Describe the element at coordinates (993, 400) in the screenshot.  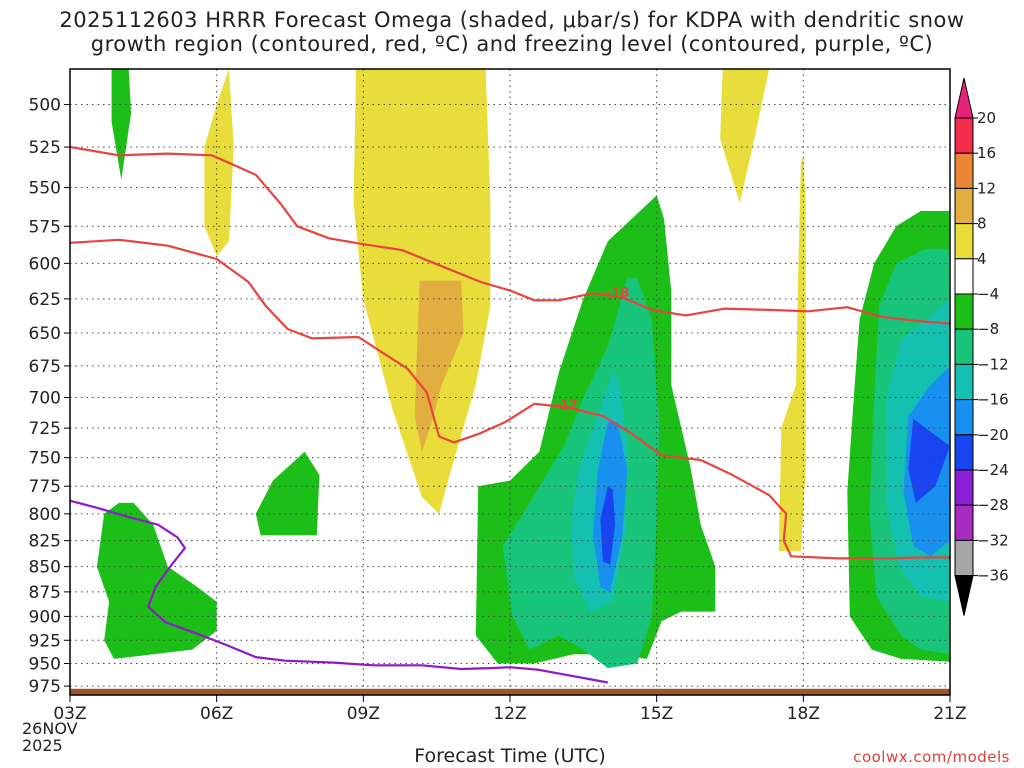
I see `colorbar-label: −16` at that location.